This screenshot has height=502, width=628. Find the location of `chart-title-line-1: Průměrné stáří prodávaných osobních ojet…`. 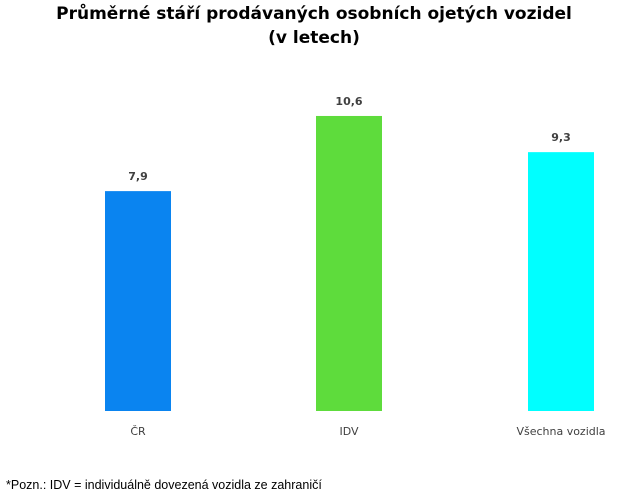

chart-title-line-1: Průměrné stáří prodávaných osobních ojet… is located at coordinates (314, 14).